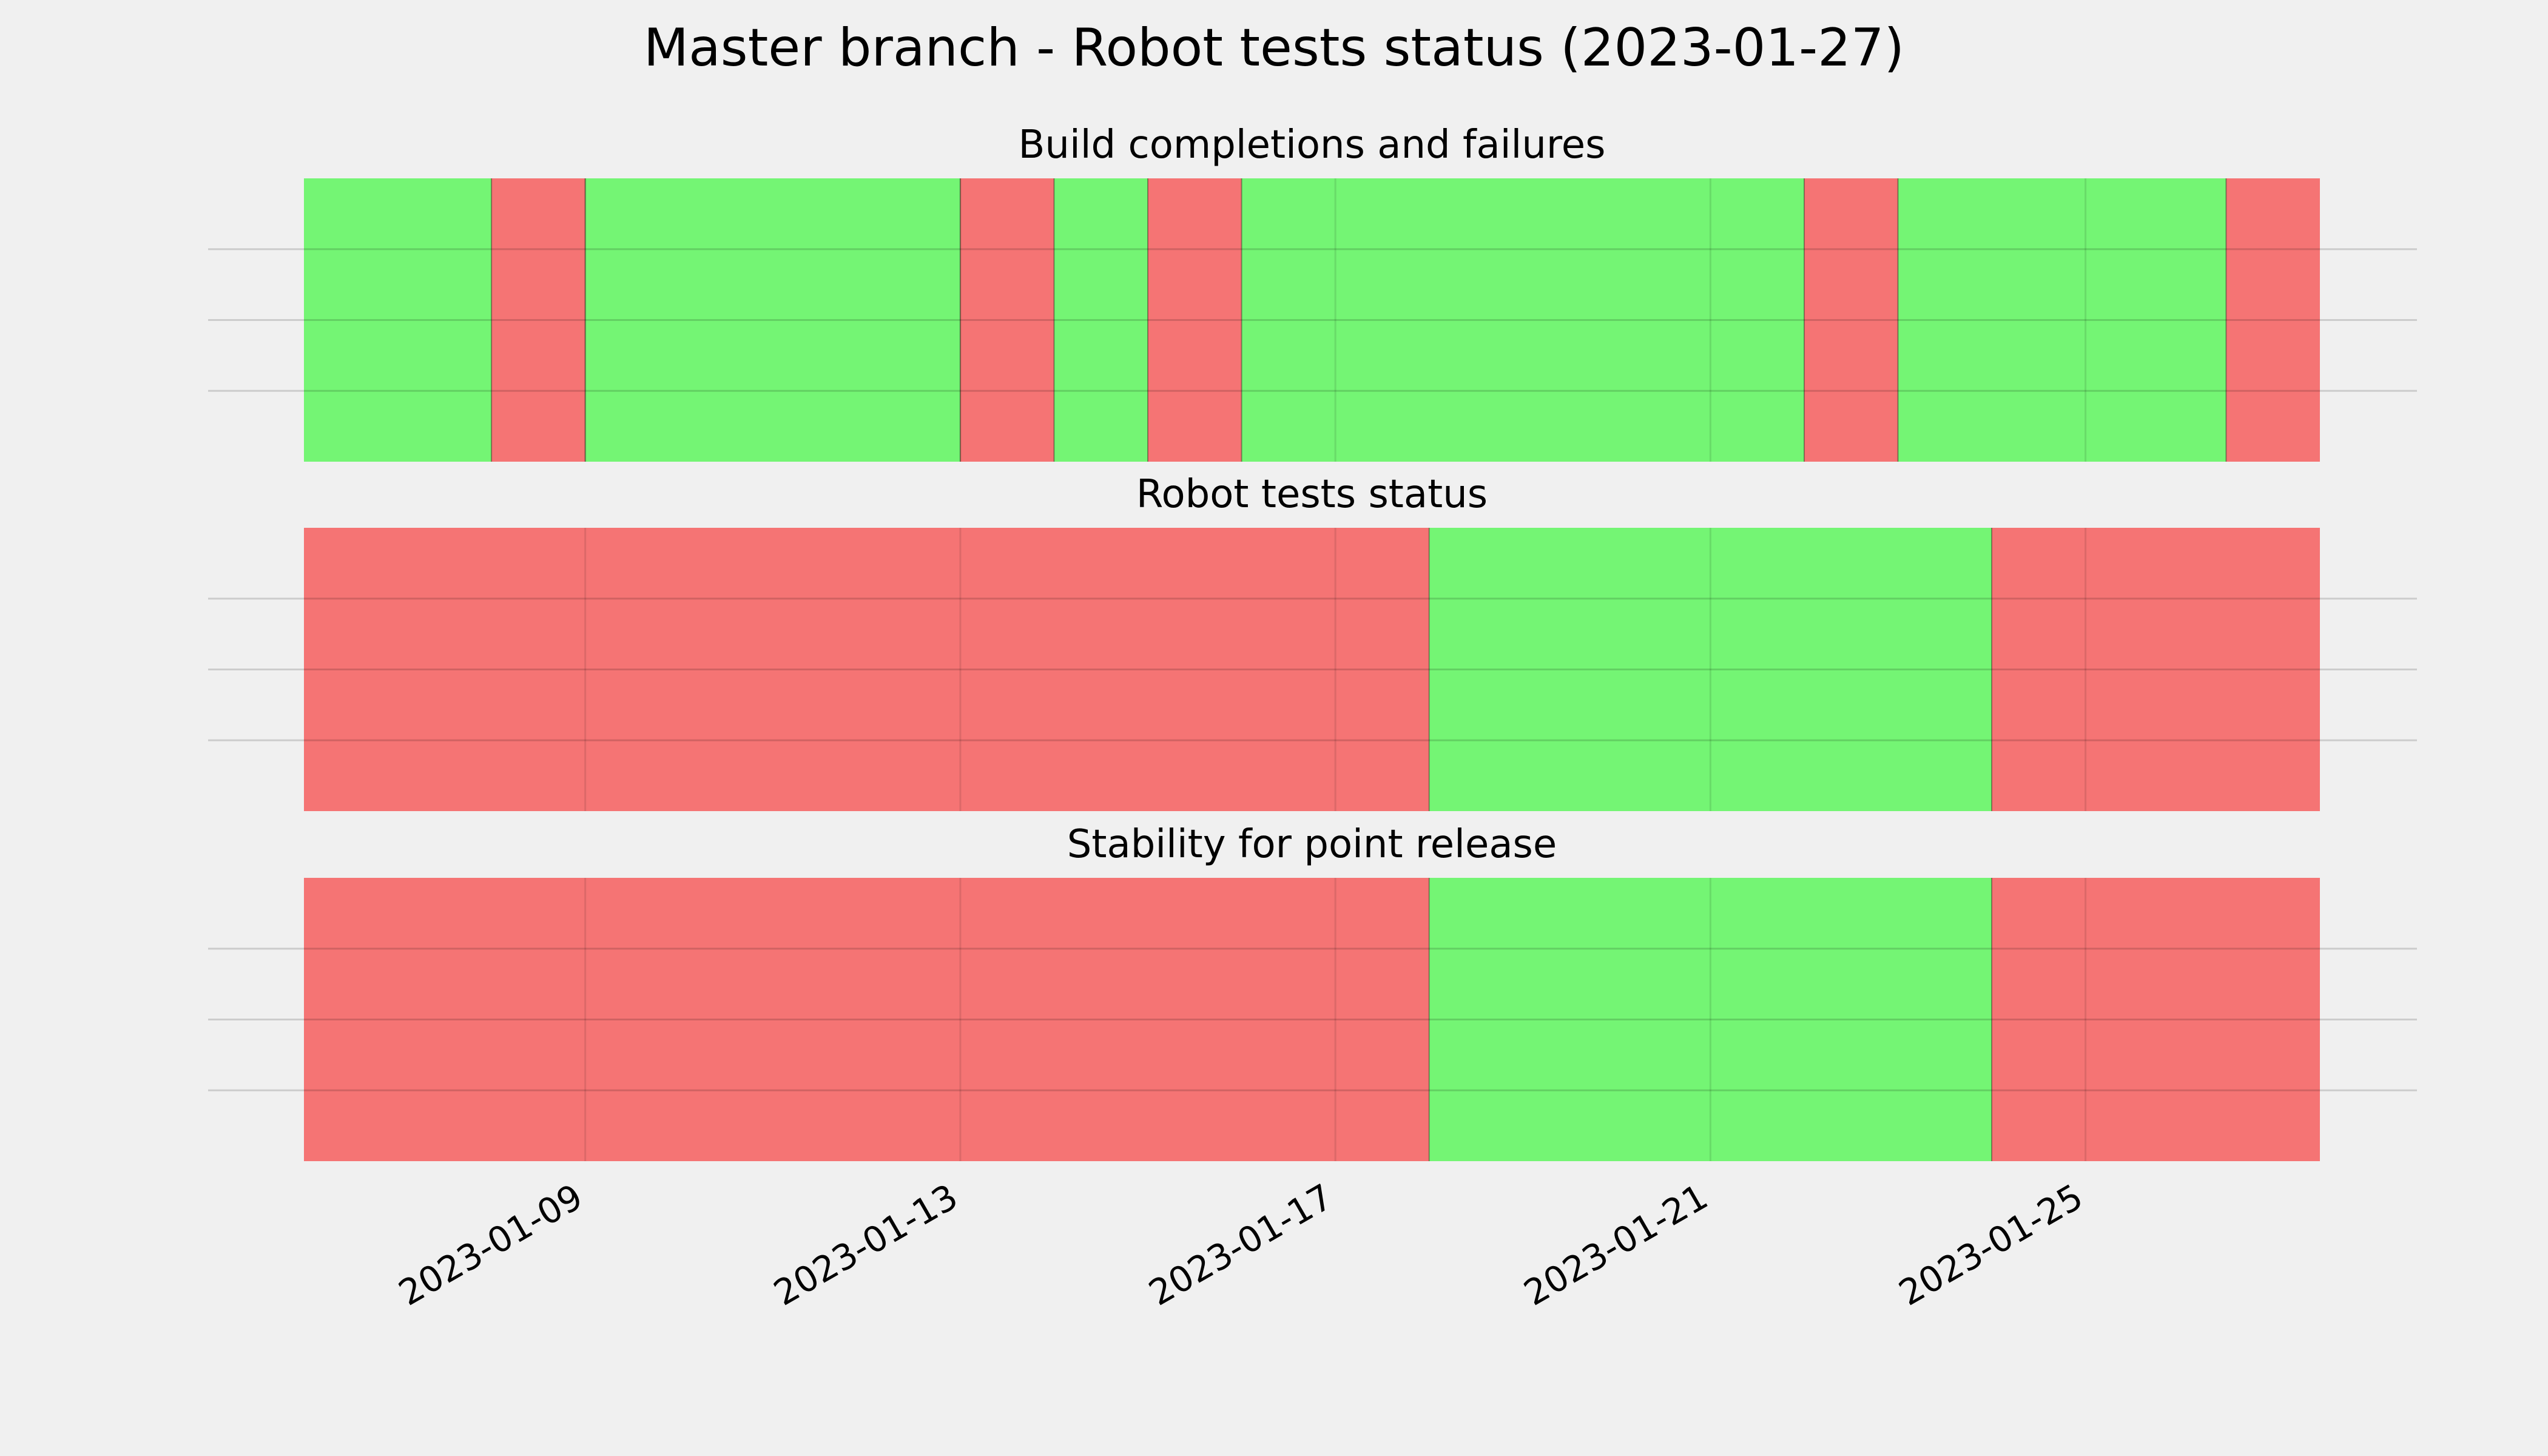 This screenshot has height=1456, width=2548. I want to click on x-tick-label: 2023-01-17, so click(1241, 1244).